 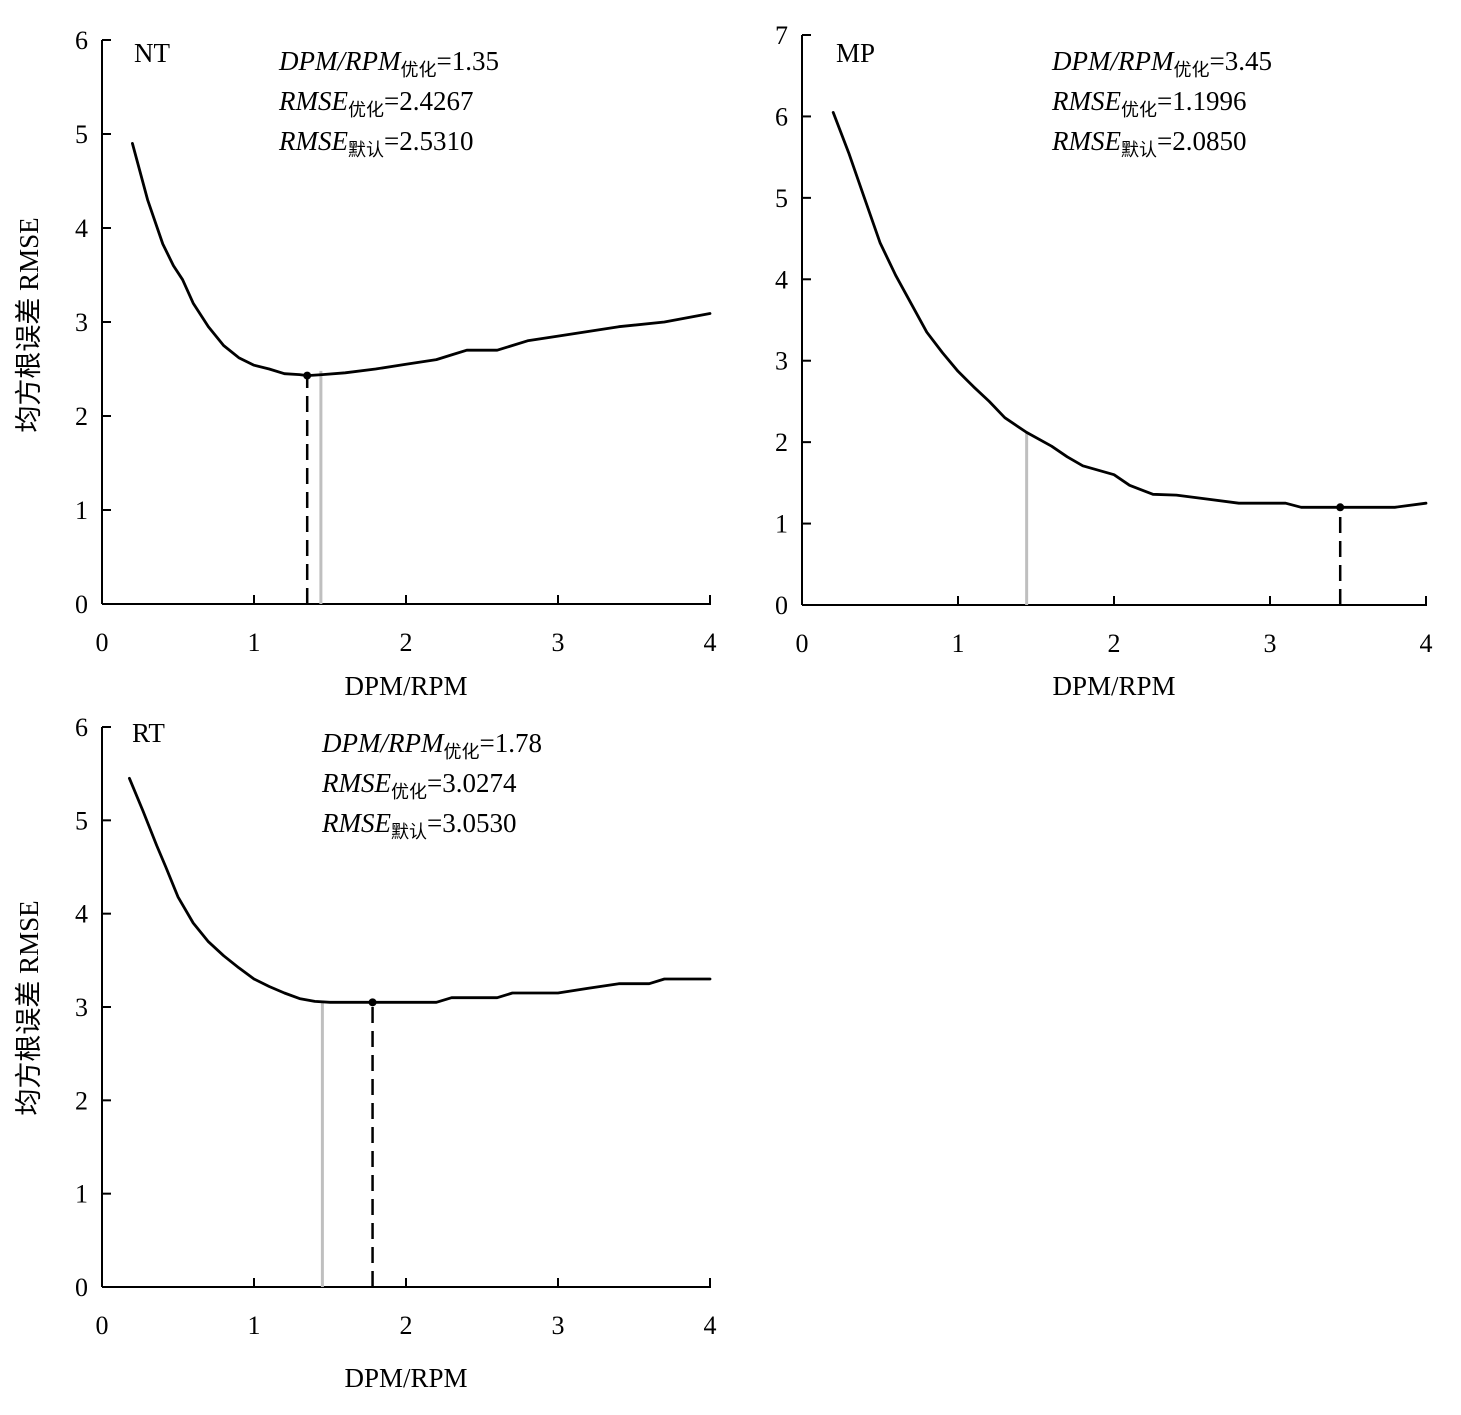 I want to click on annotation-value: =2.0850, so click(x=1201, y=141).